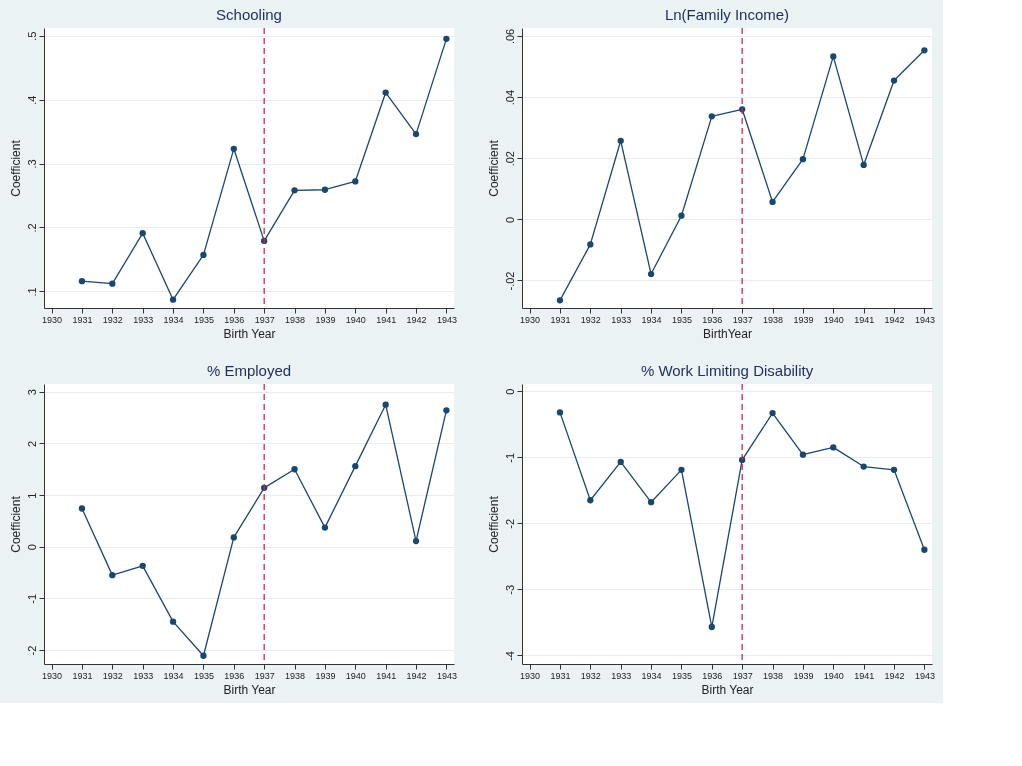 This screenshot has height=766, width=1022. What do you see at coordinates (727, 371) in the screenshot?
I see `chart-title: % Work Limiting Disability` at bounding box center [727, 371].